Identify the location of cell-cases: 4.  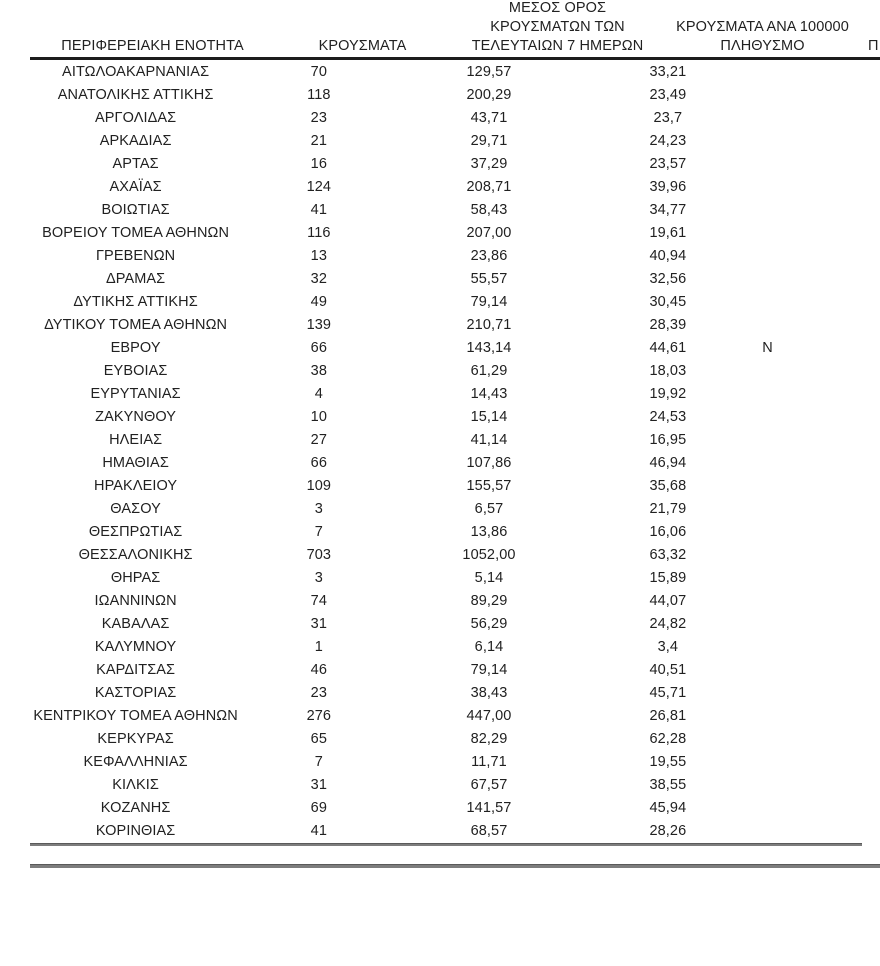
(318, 394).